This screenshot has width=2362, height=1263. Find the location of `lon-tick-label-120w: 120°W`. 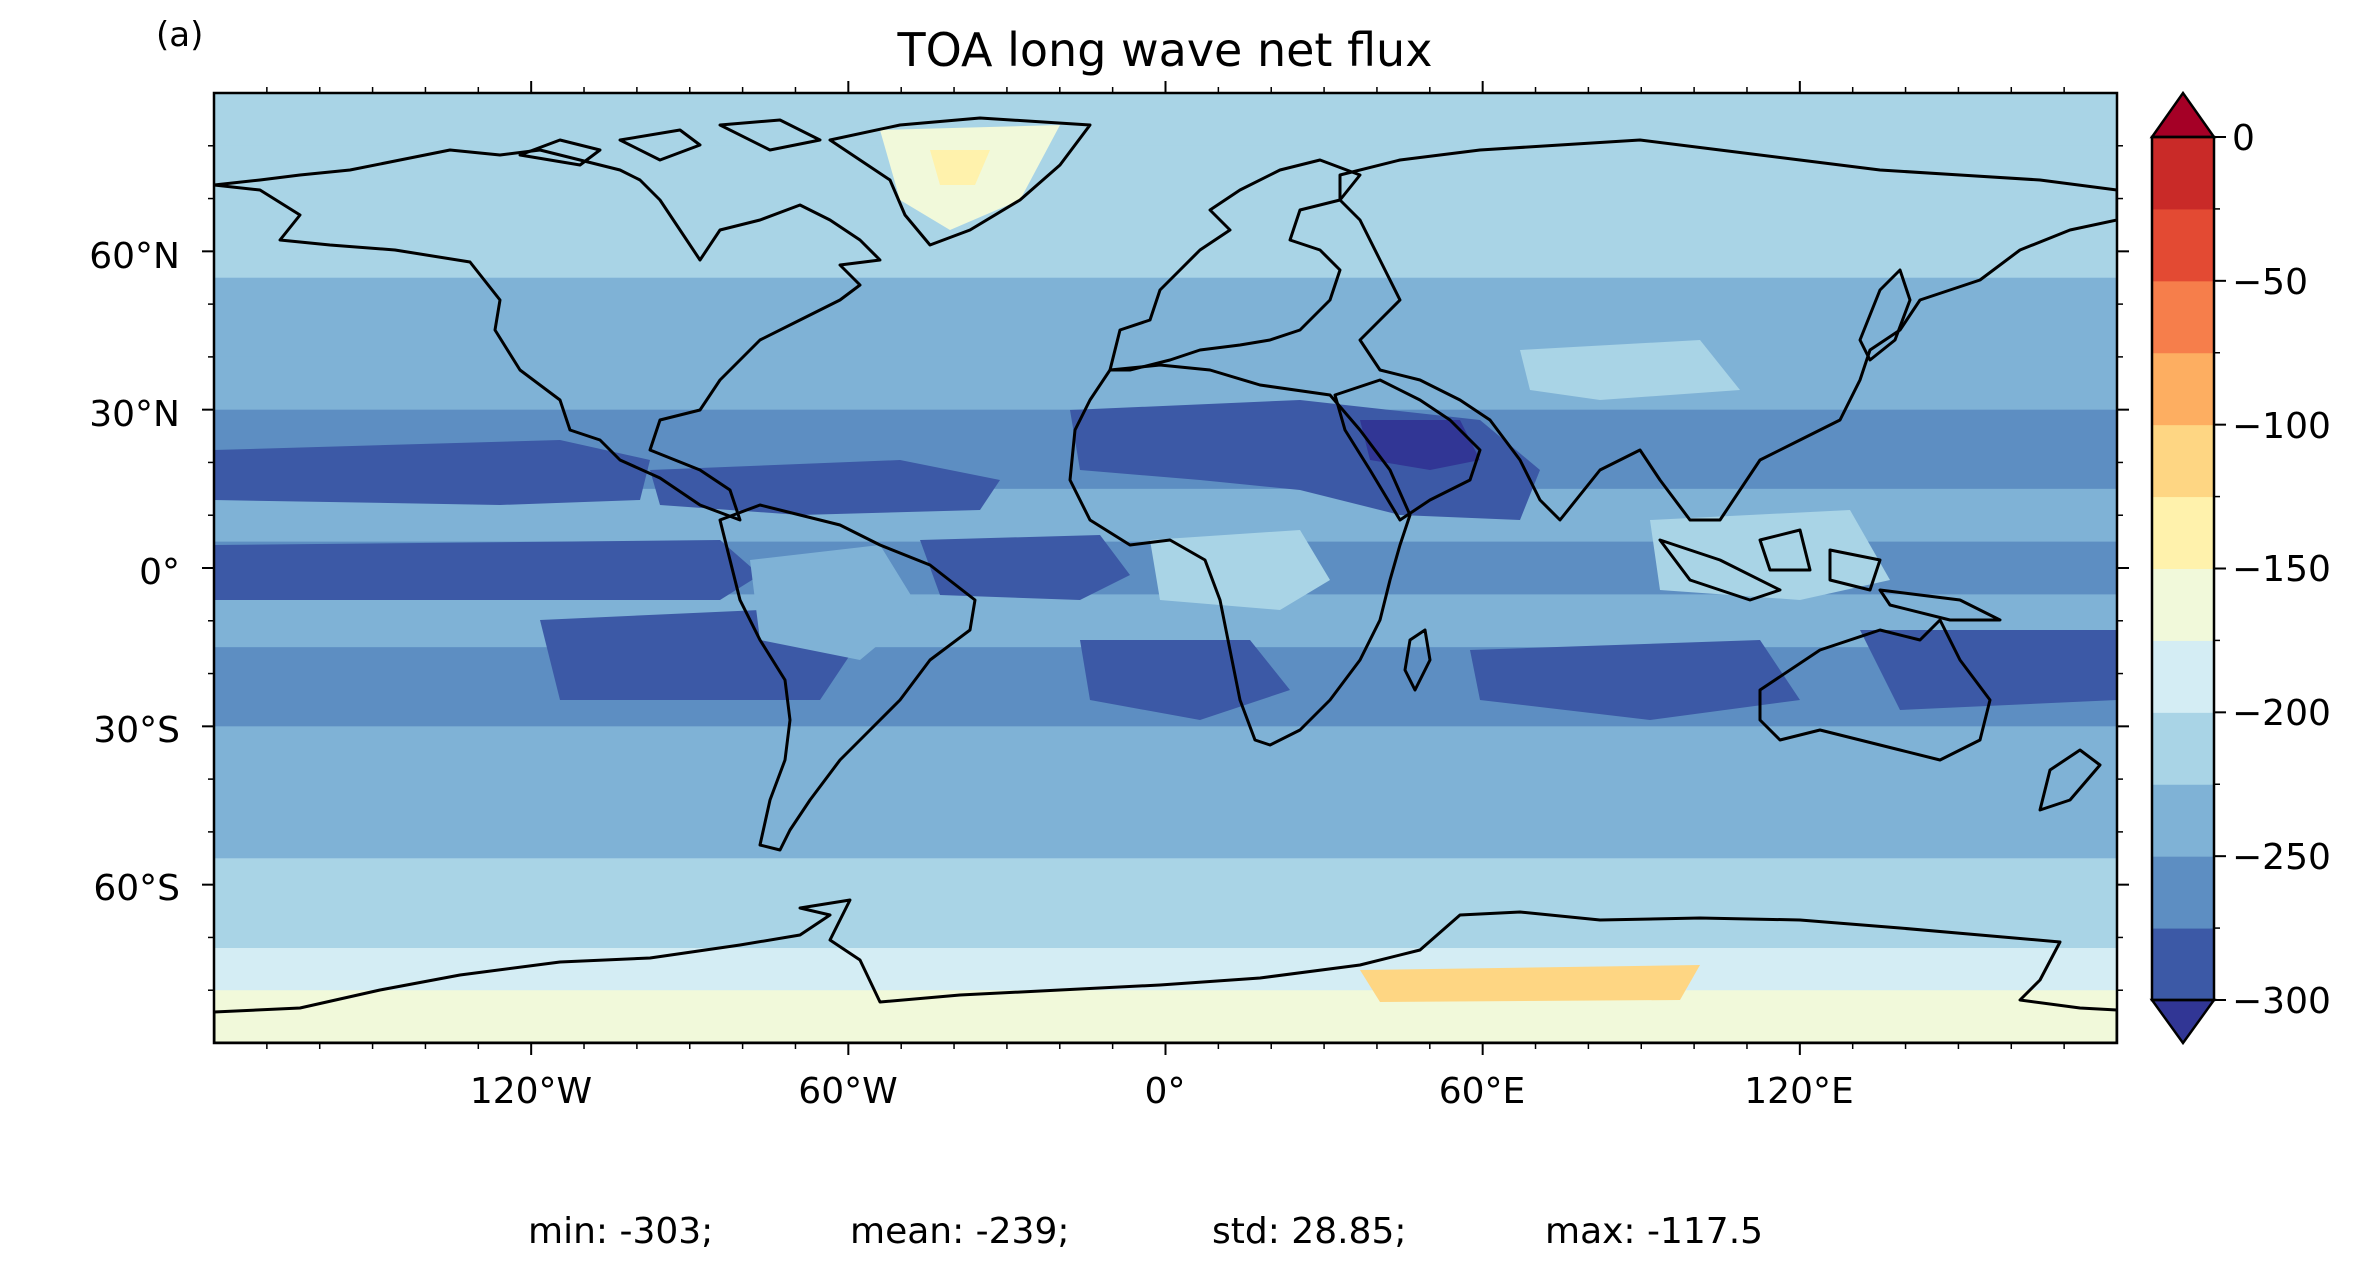

lon-tick-label-120w: 120°W is located at coordinates (531, 1091).